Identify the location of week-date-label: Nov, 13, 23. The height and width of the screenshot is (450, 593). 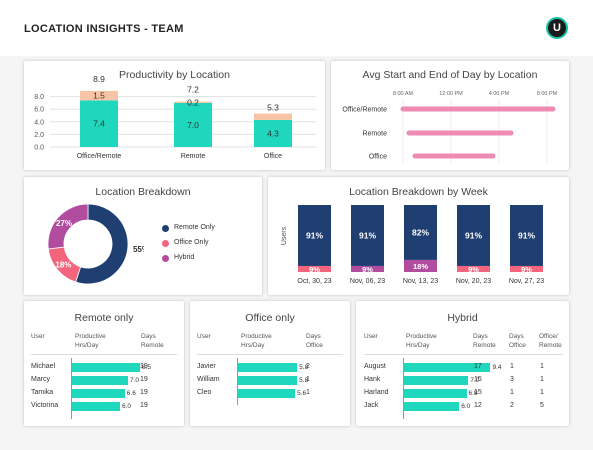
(420, 281).